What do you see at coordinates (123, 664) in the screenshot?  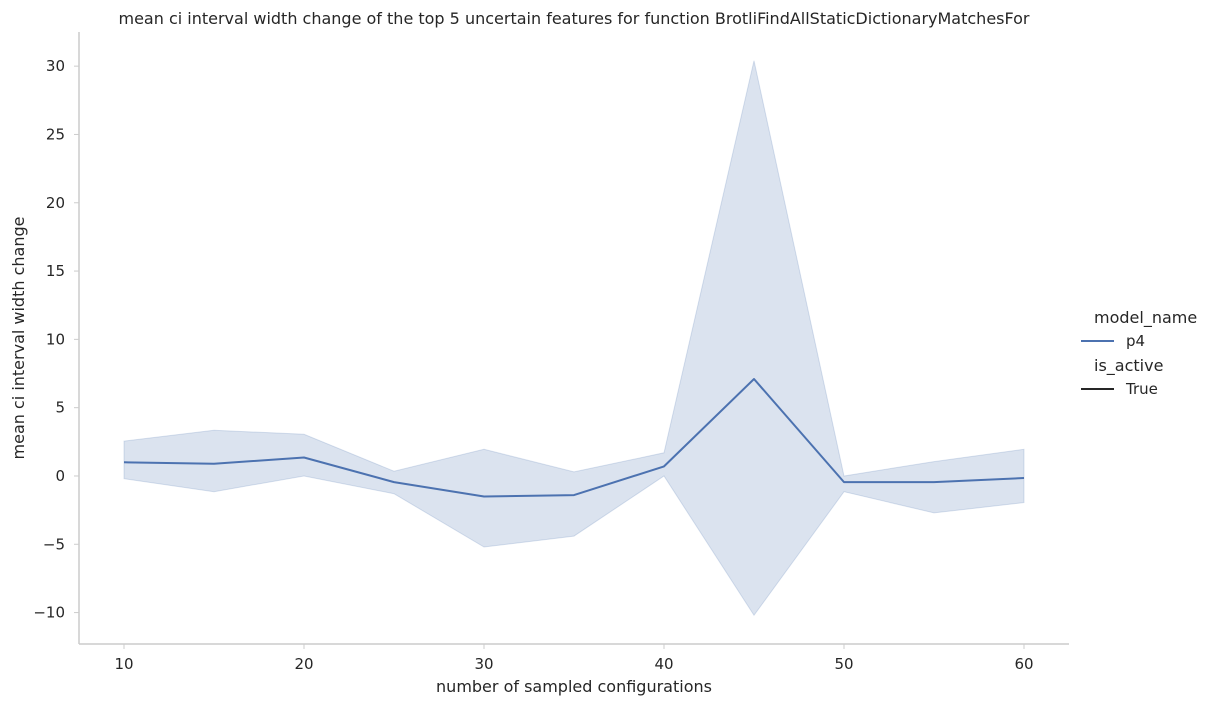 I see `x-tick-label: 10` at bounding box center [123, 664].